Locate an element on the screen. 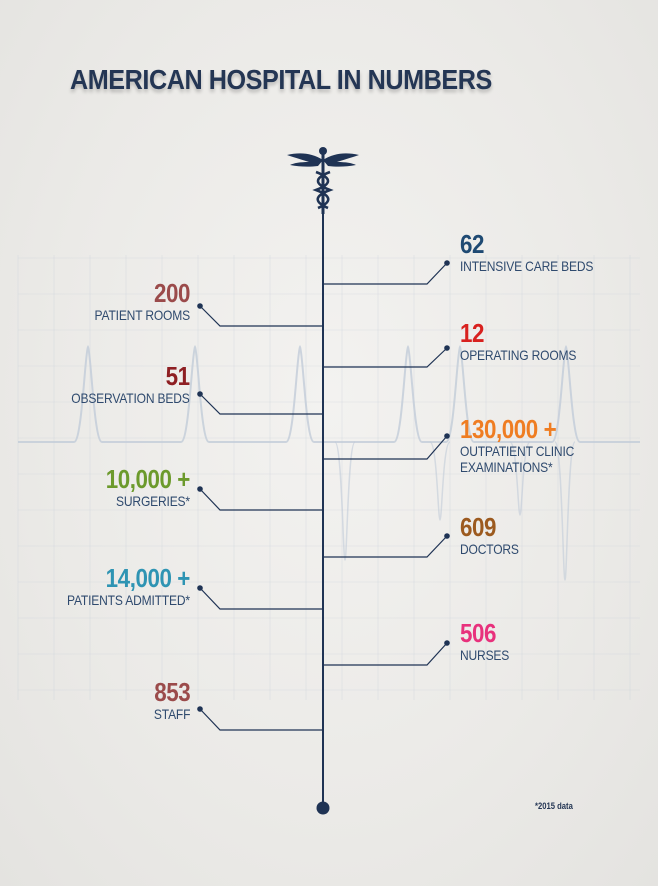  stat-observation-beds: 51 OBSERVATION BEDS is located at coordinates (121, 383).